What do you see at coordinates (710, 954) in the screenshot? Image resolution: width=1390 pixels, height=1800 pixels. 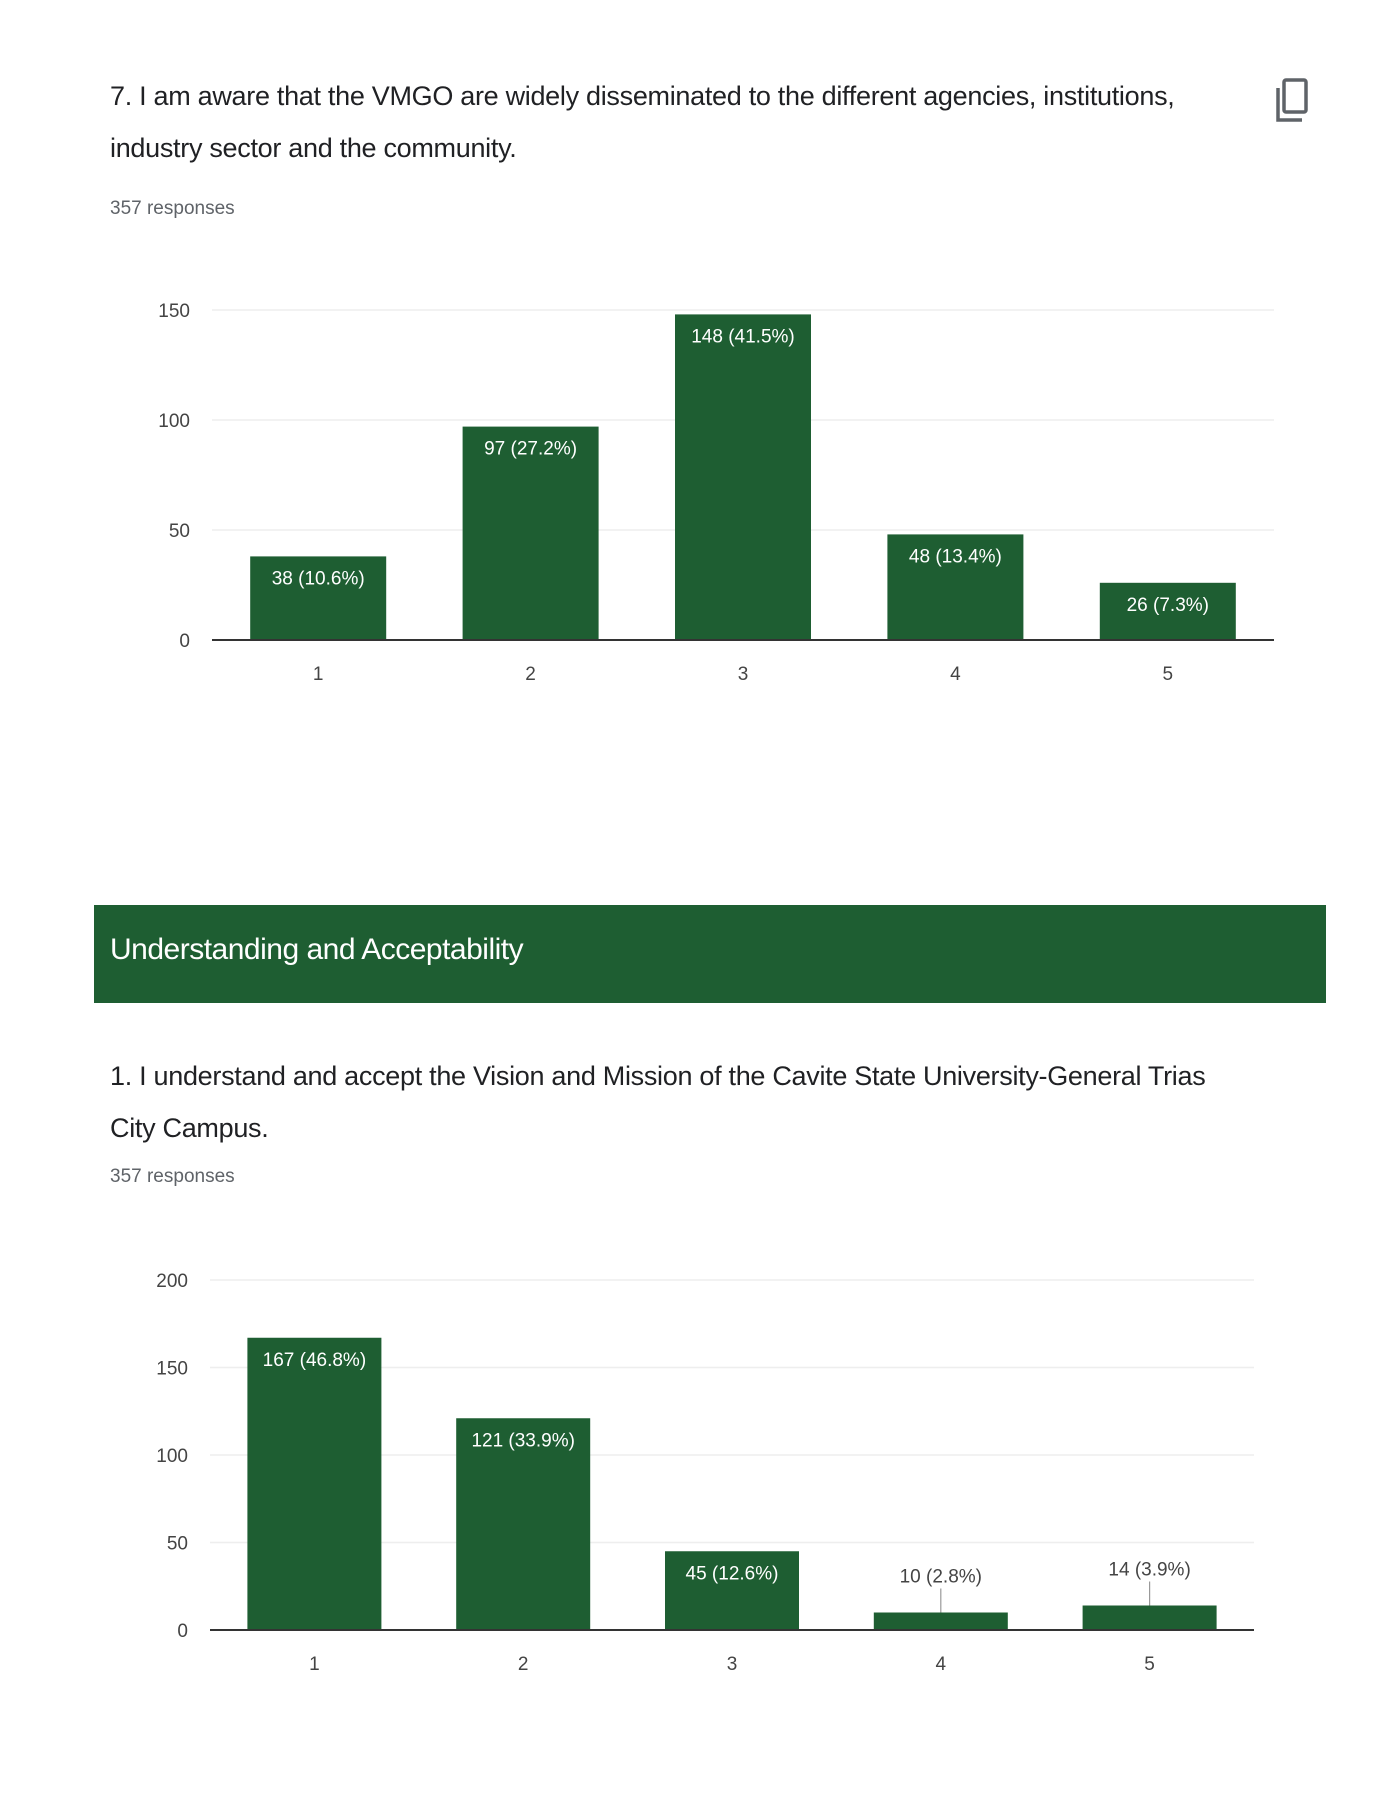 I see `section-header: Understanding and Acceptability` at bounding box center [710, 954].